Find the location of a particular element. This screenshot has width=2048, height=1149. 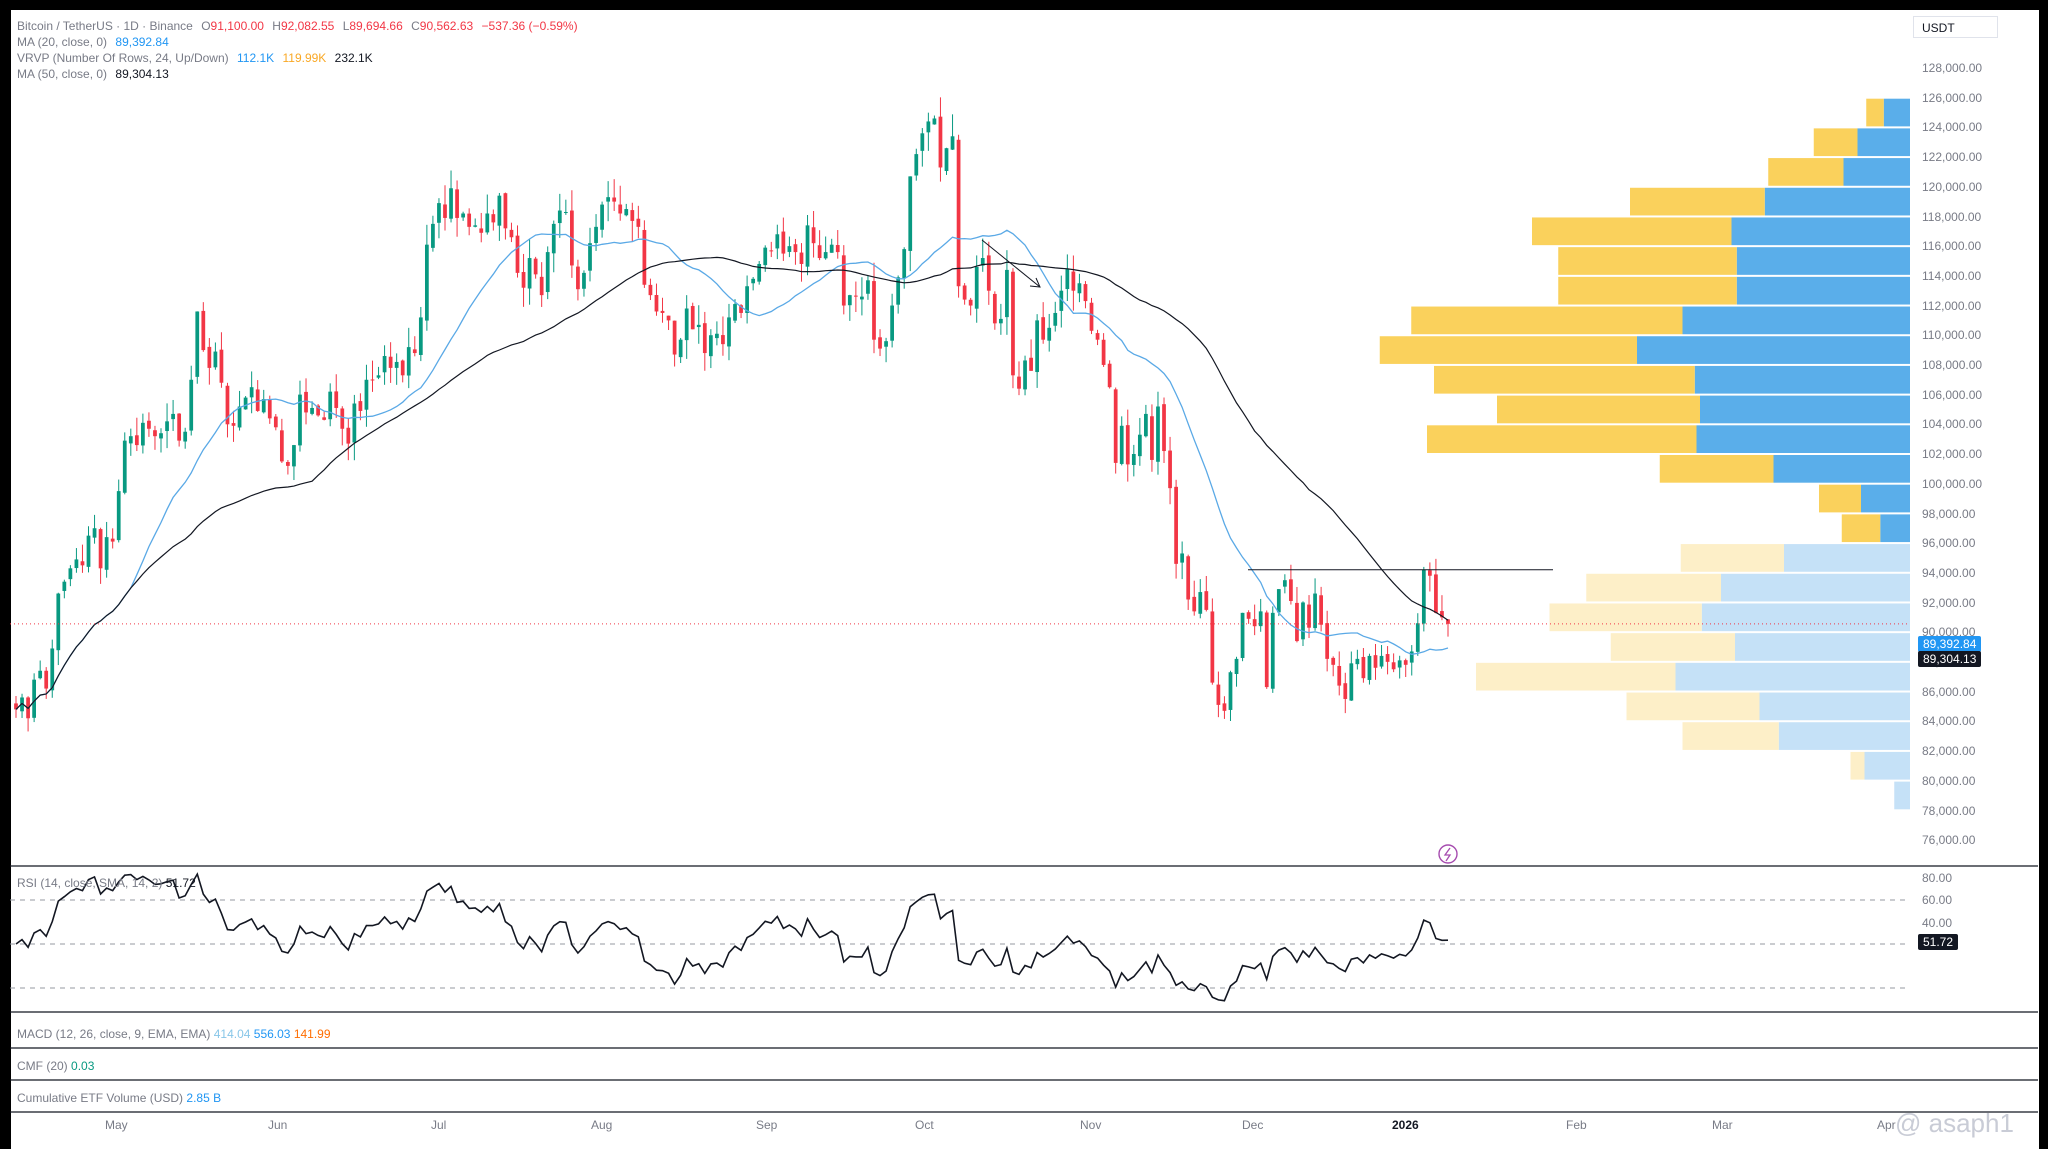

trend-arrow-head is located at coordinates (1035, 282).